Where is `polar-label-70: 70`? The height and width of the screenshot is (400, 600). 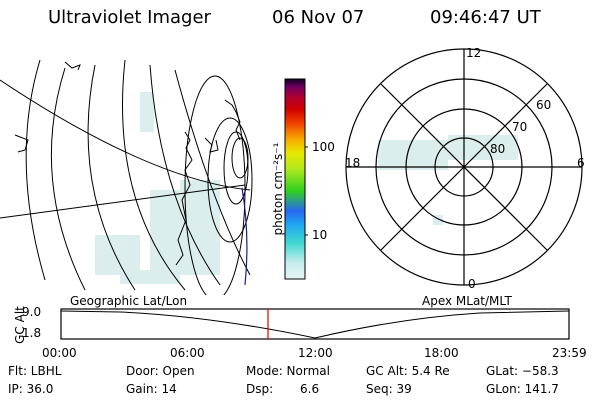 polar-label-70: 70 is located at coordinates (520, 127).